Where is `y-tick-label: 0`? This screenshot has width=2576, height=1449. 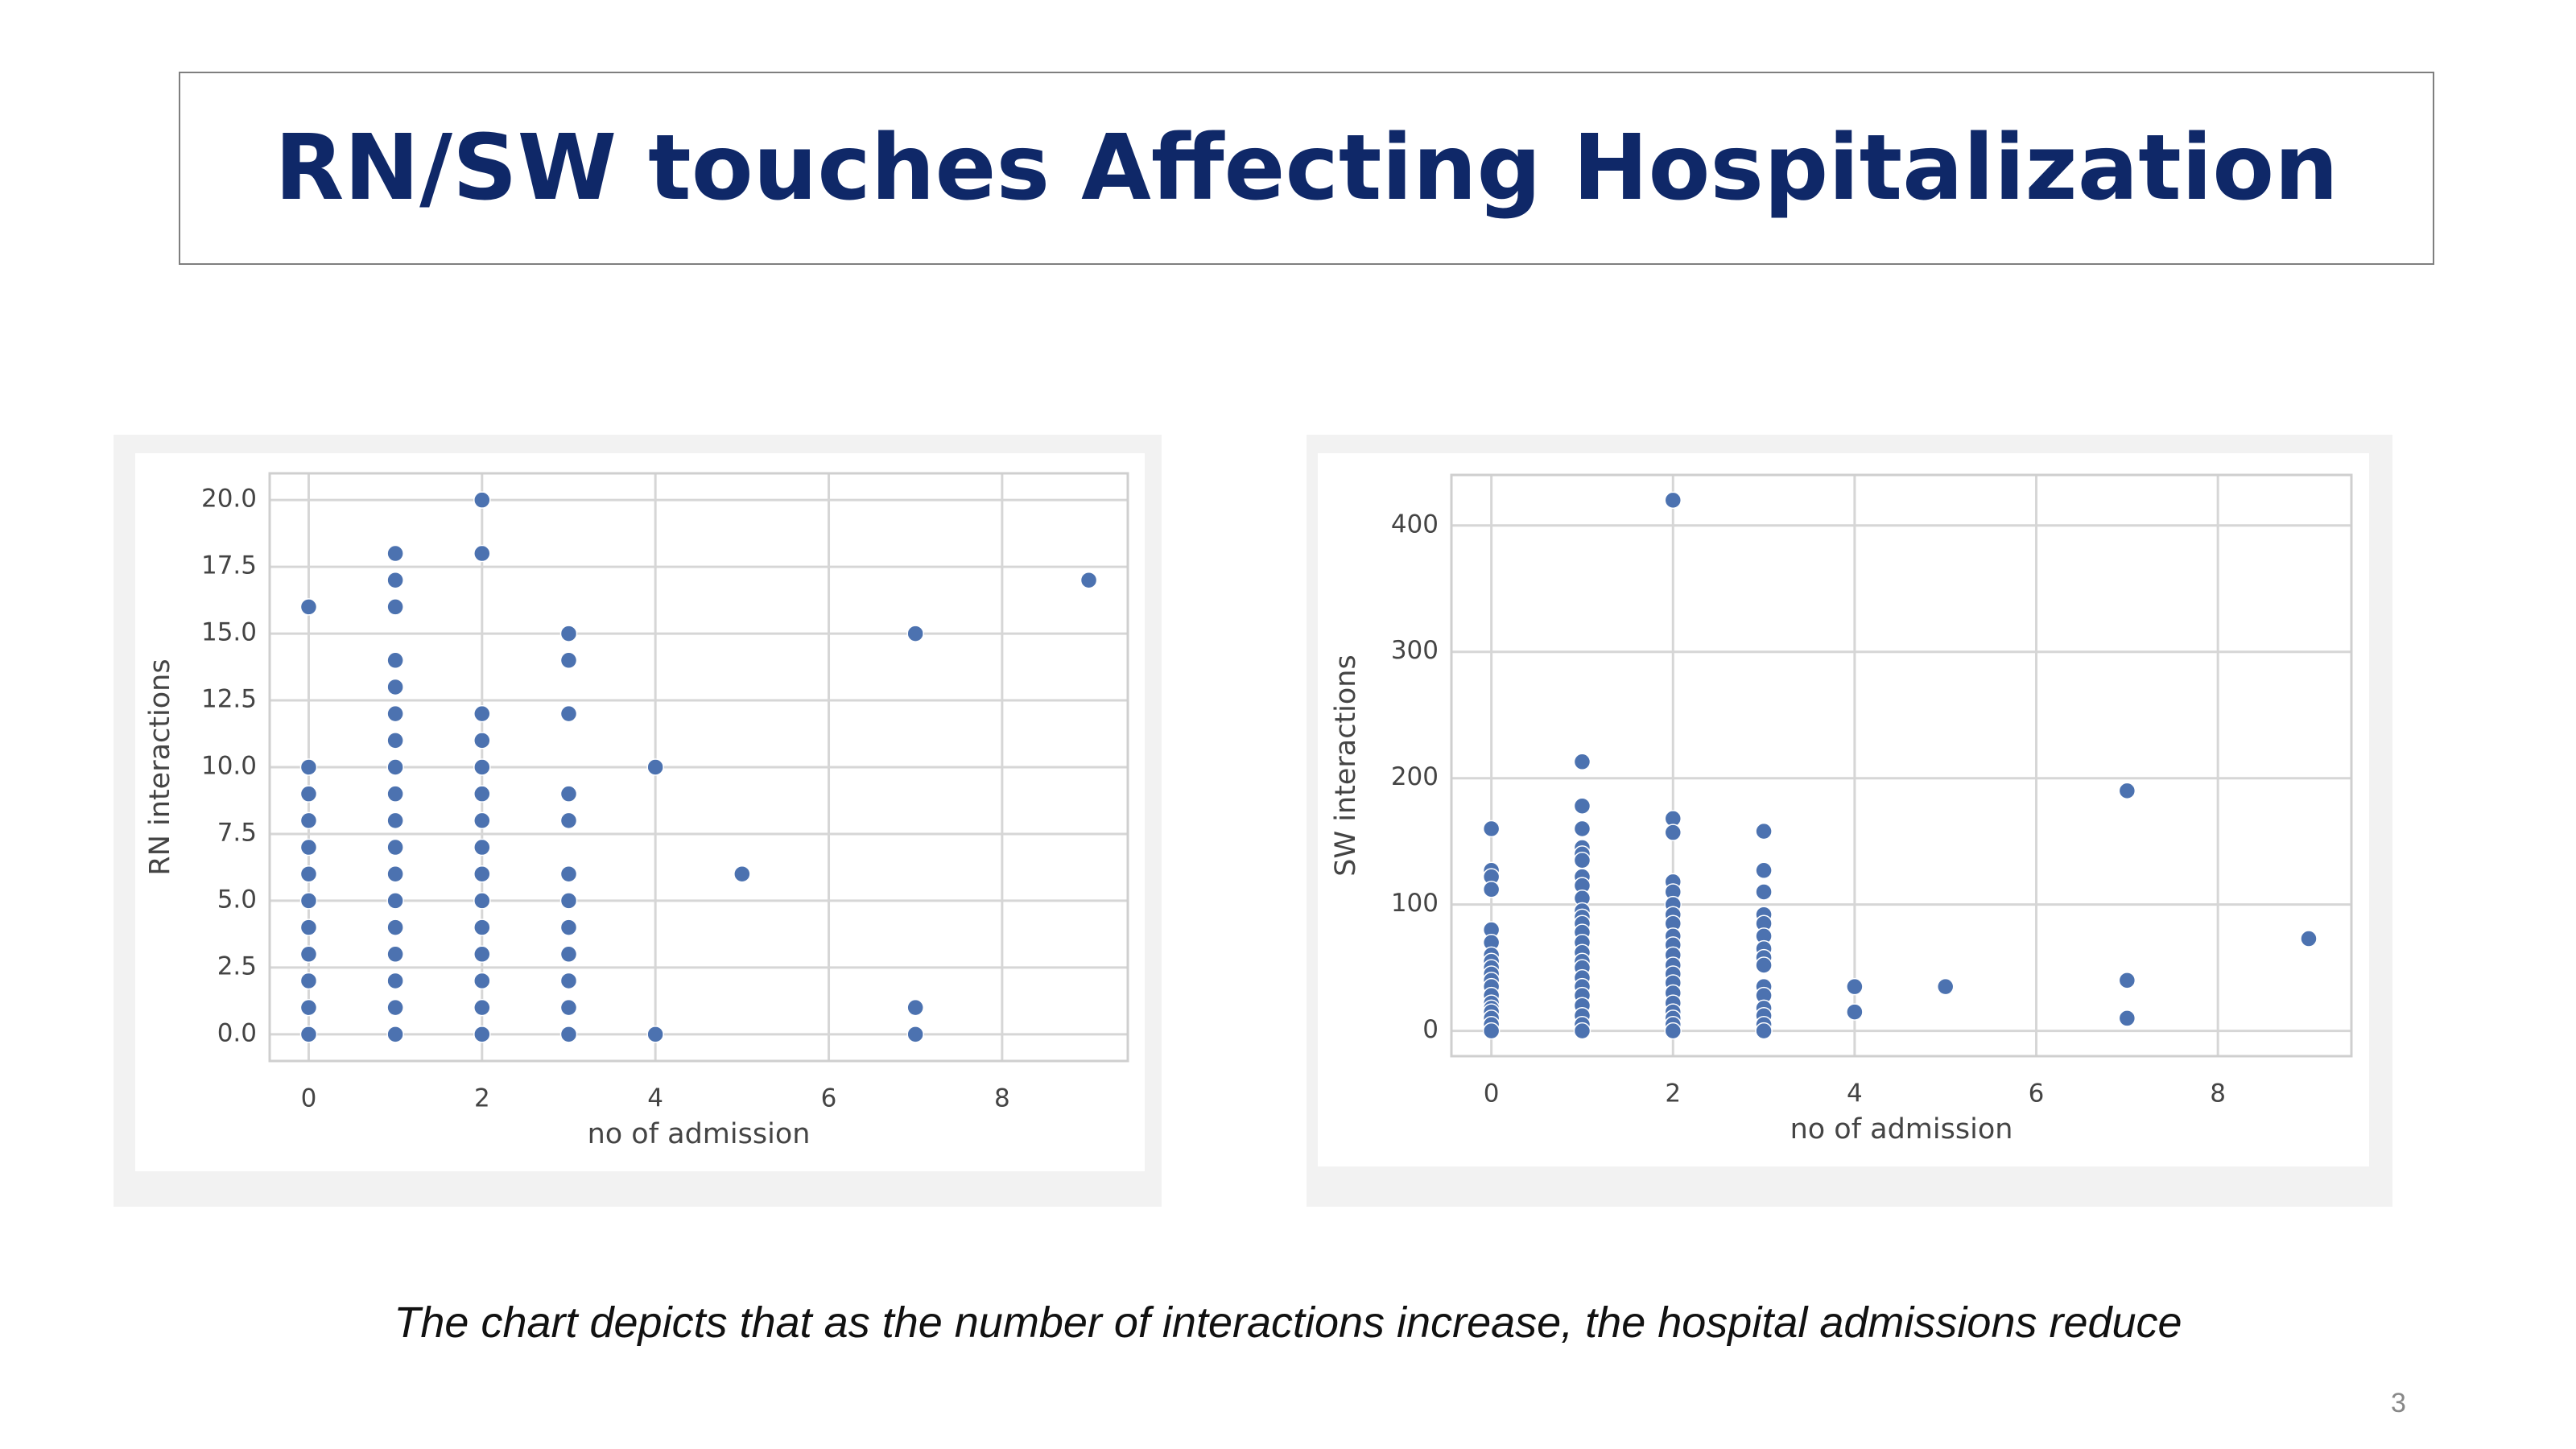
y-tick-label: 0 is located at coordinates (1430, 1029).